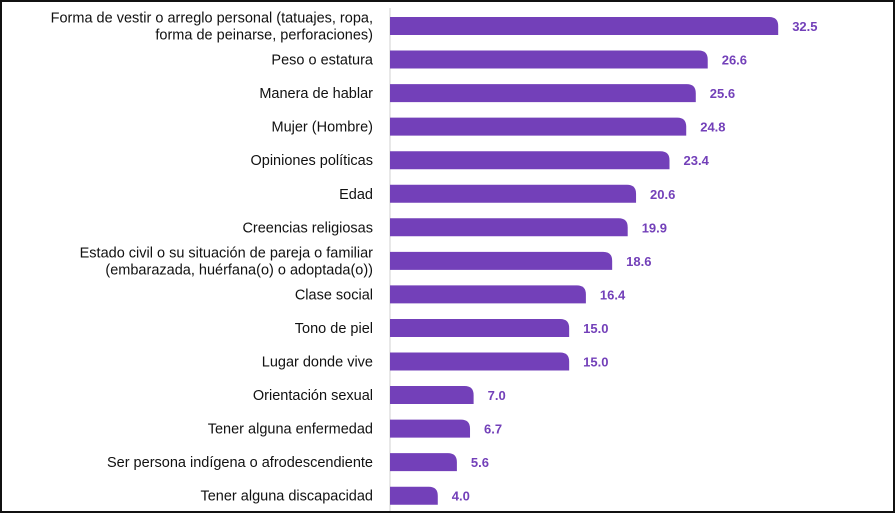 The width and height of the screenshot is (895, 513). I want to click on category-label: Edad, so click(356, 195).